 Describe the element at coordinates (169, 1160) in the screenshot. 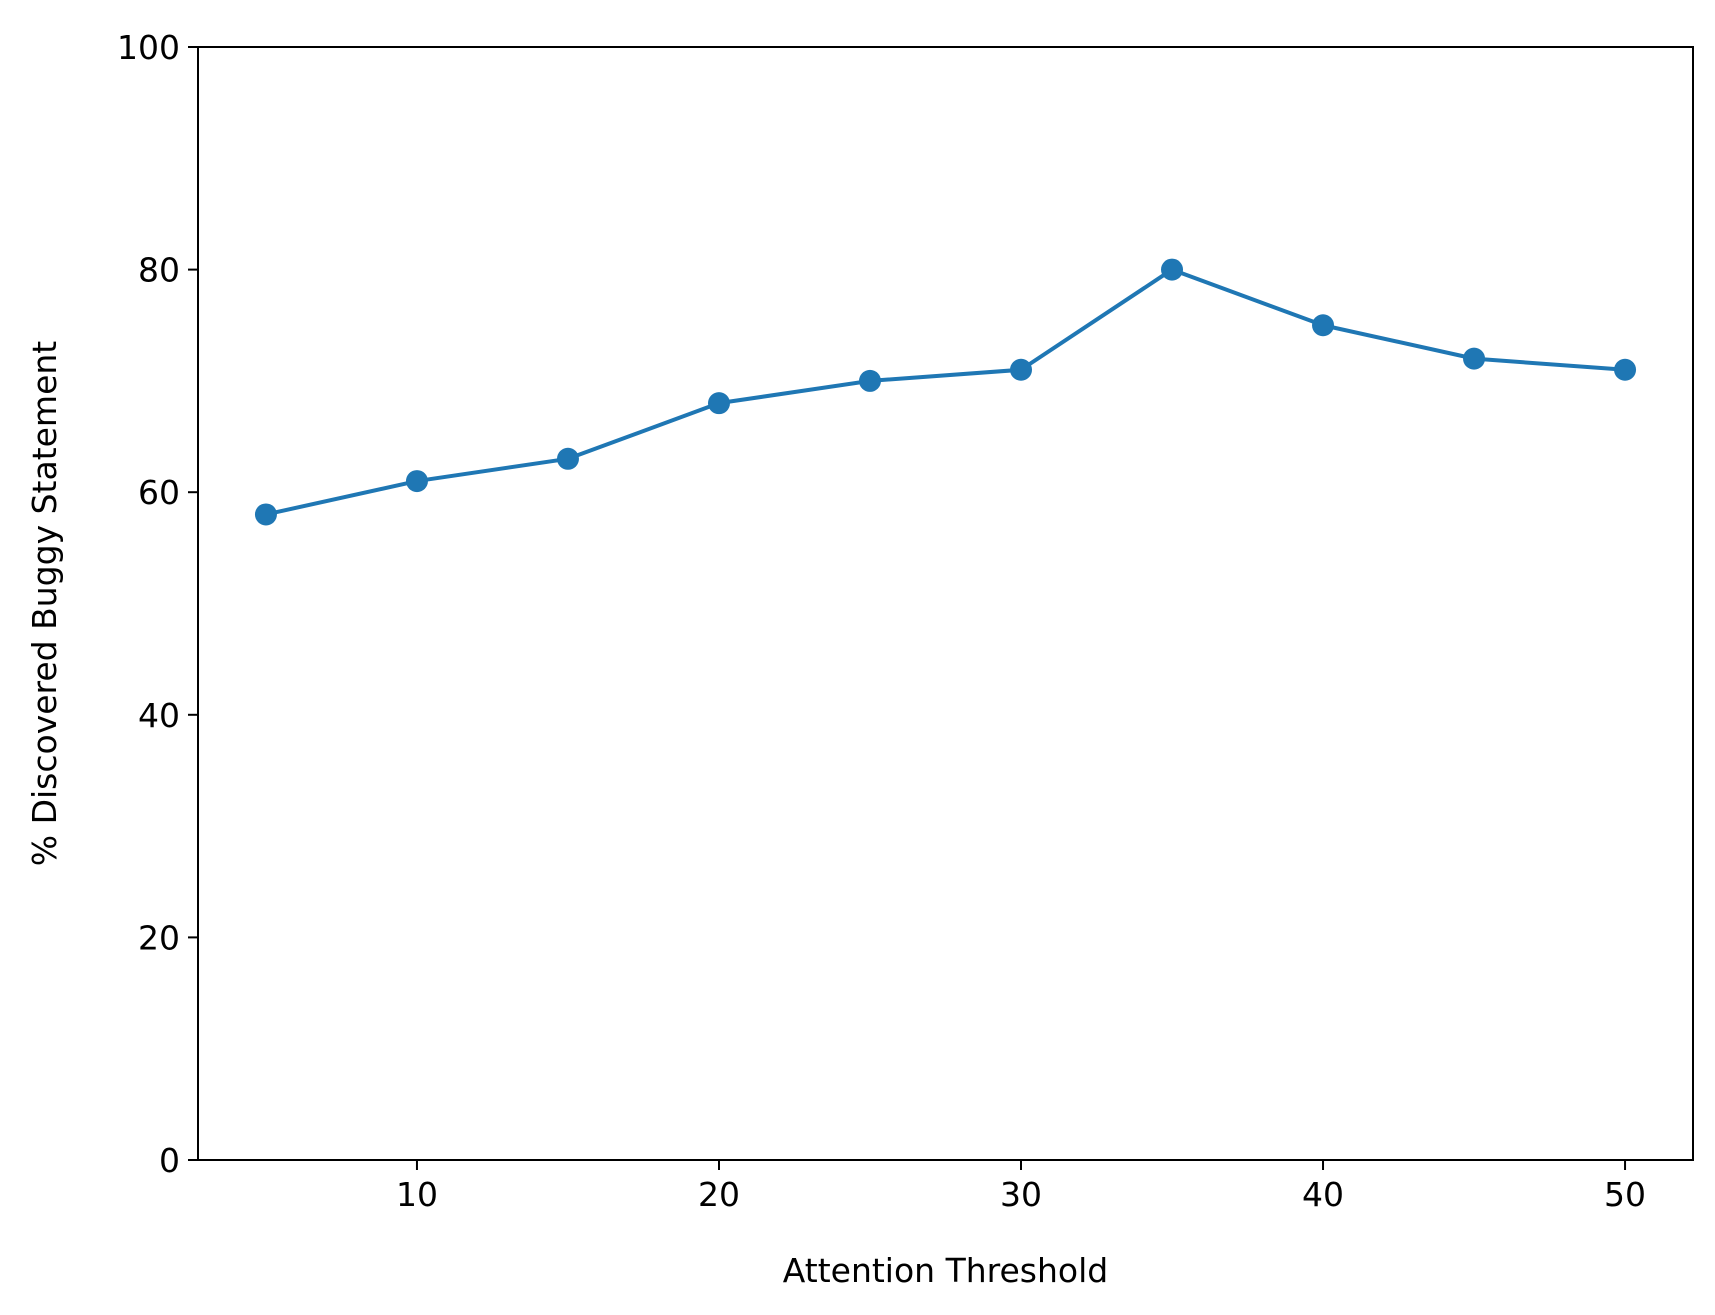

I see `y-tick-label: 0` at that location.